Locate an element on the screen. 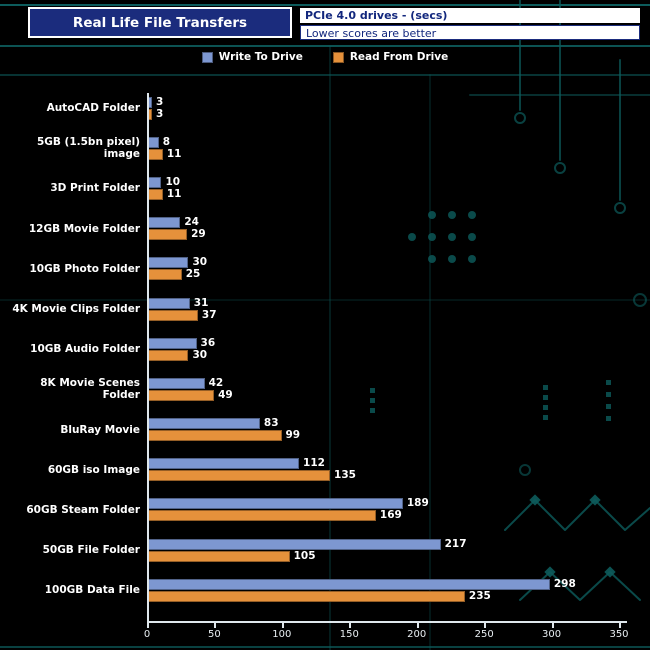 The image size is (650, 650). value-label: 36 is located at coordinates (208, 342).